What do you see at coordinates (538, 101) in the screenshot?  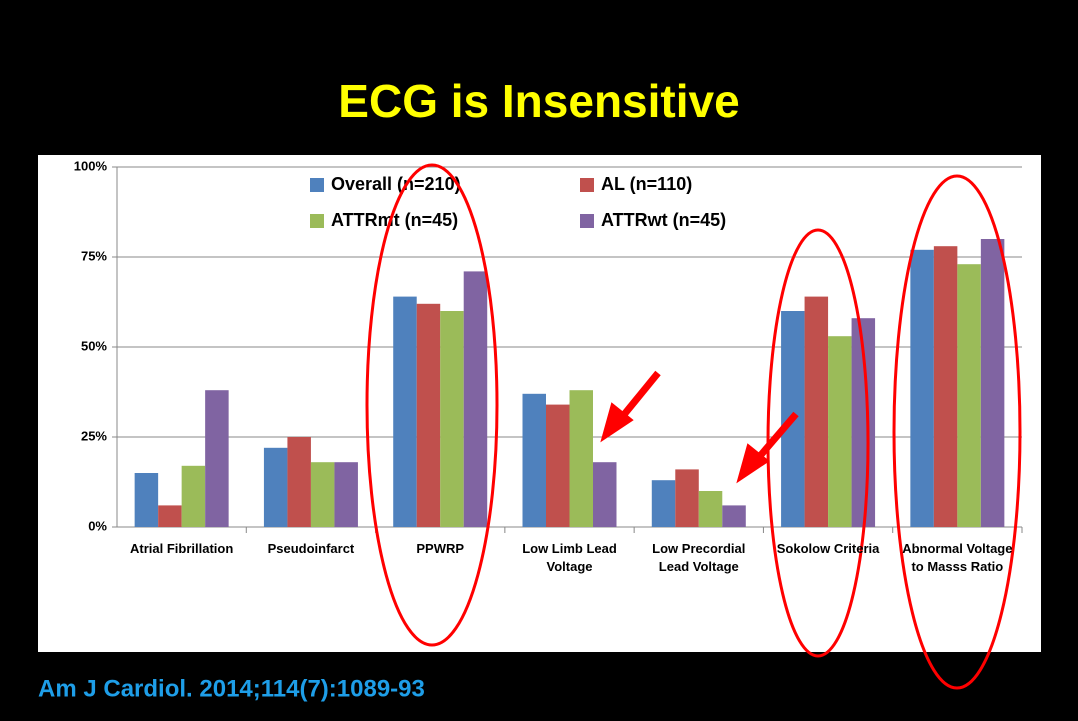 I see `chart-title: ECG is Insensitive` at bounding box center [538, 101].